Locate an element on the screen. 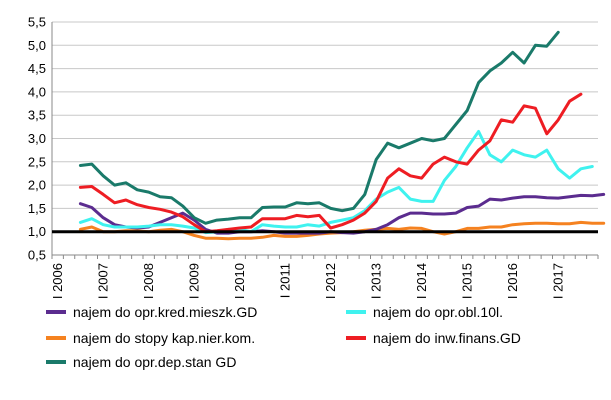  y-tick-label: 2,5 is located at coordinates (37, 161).